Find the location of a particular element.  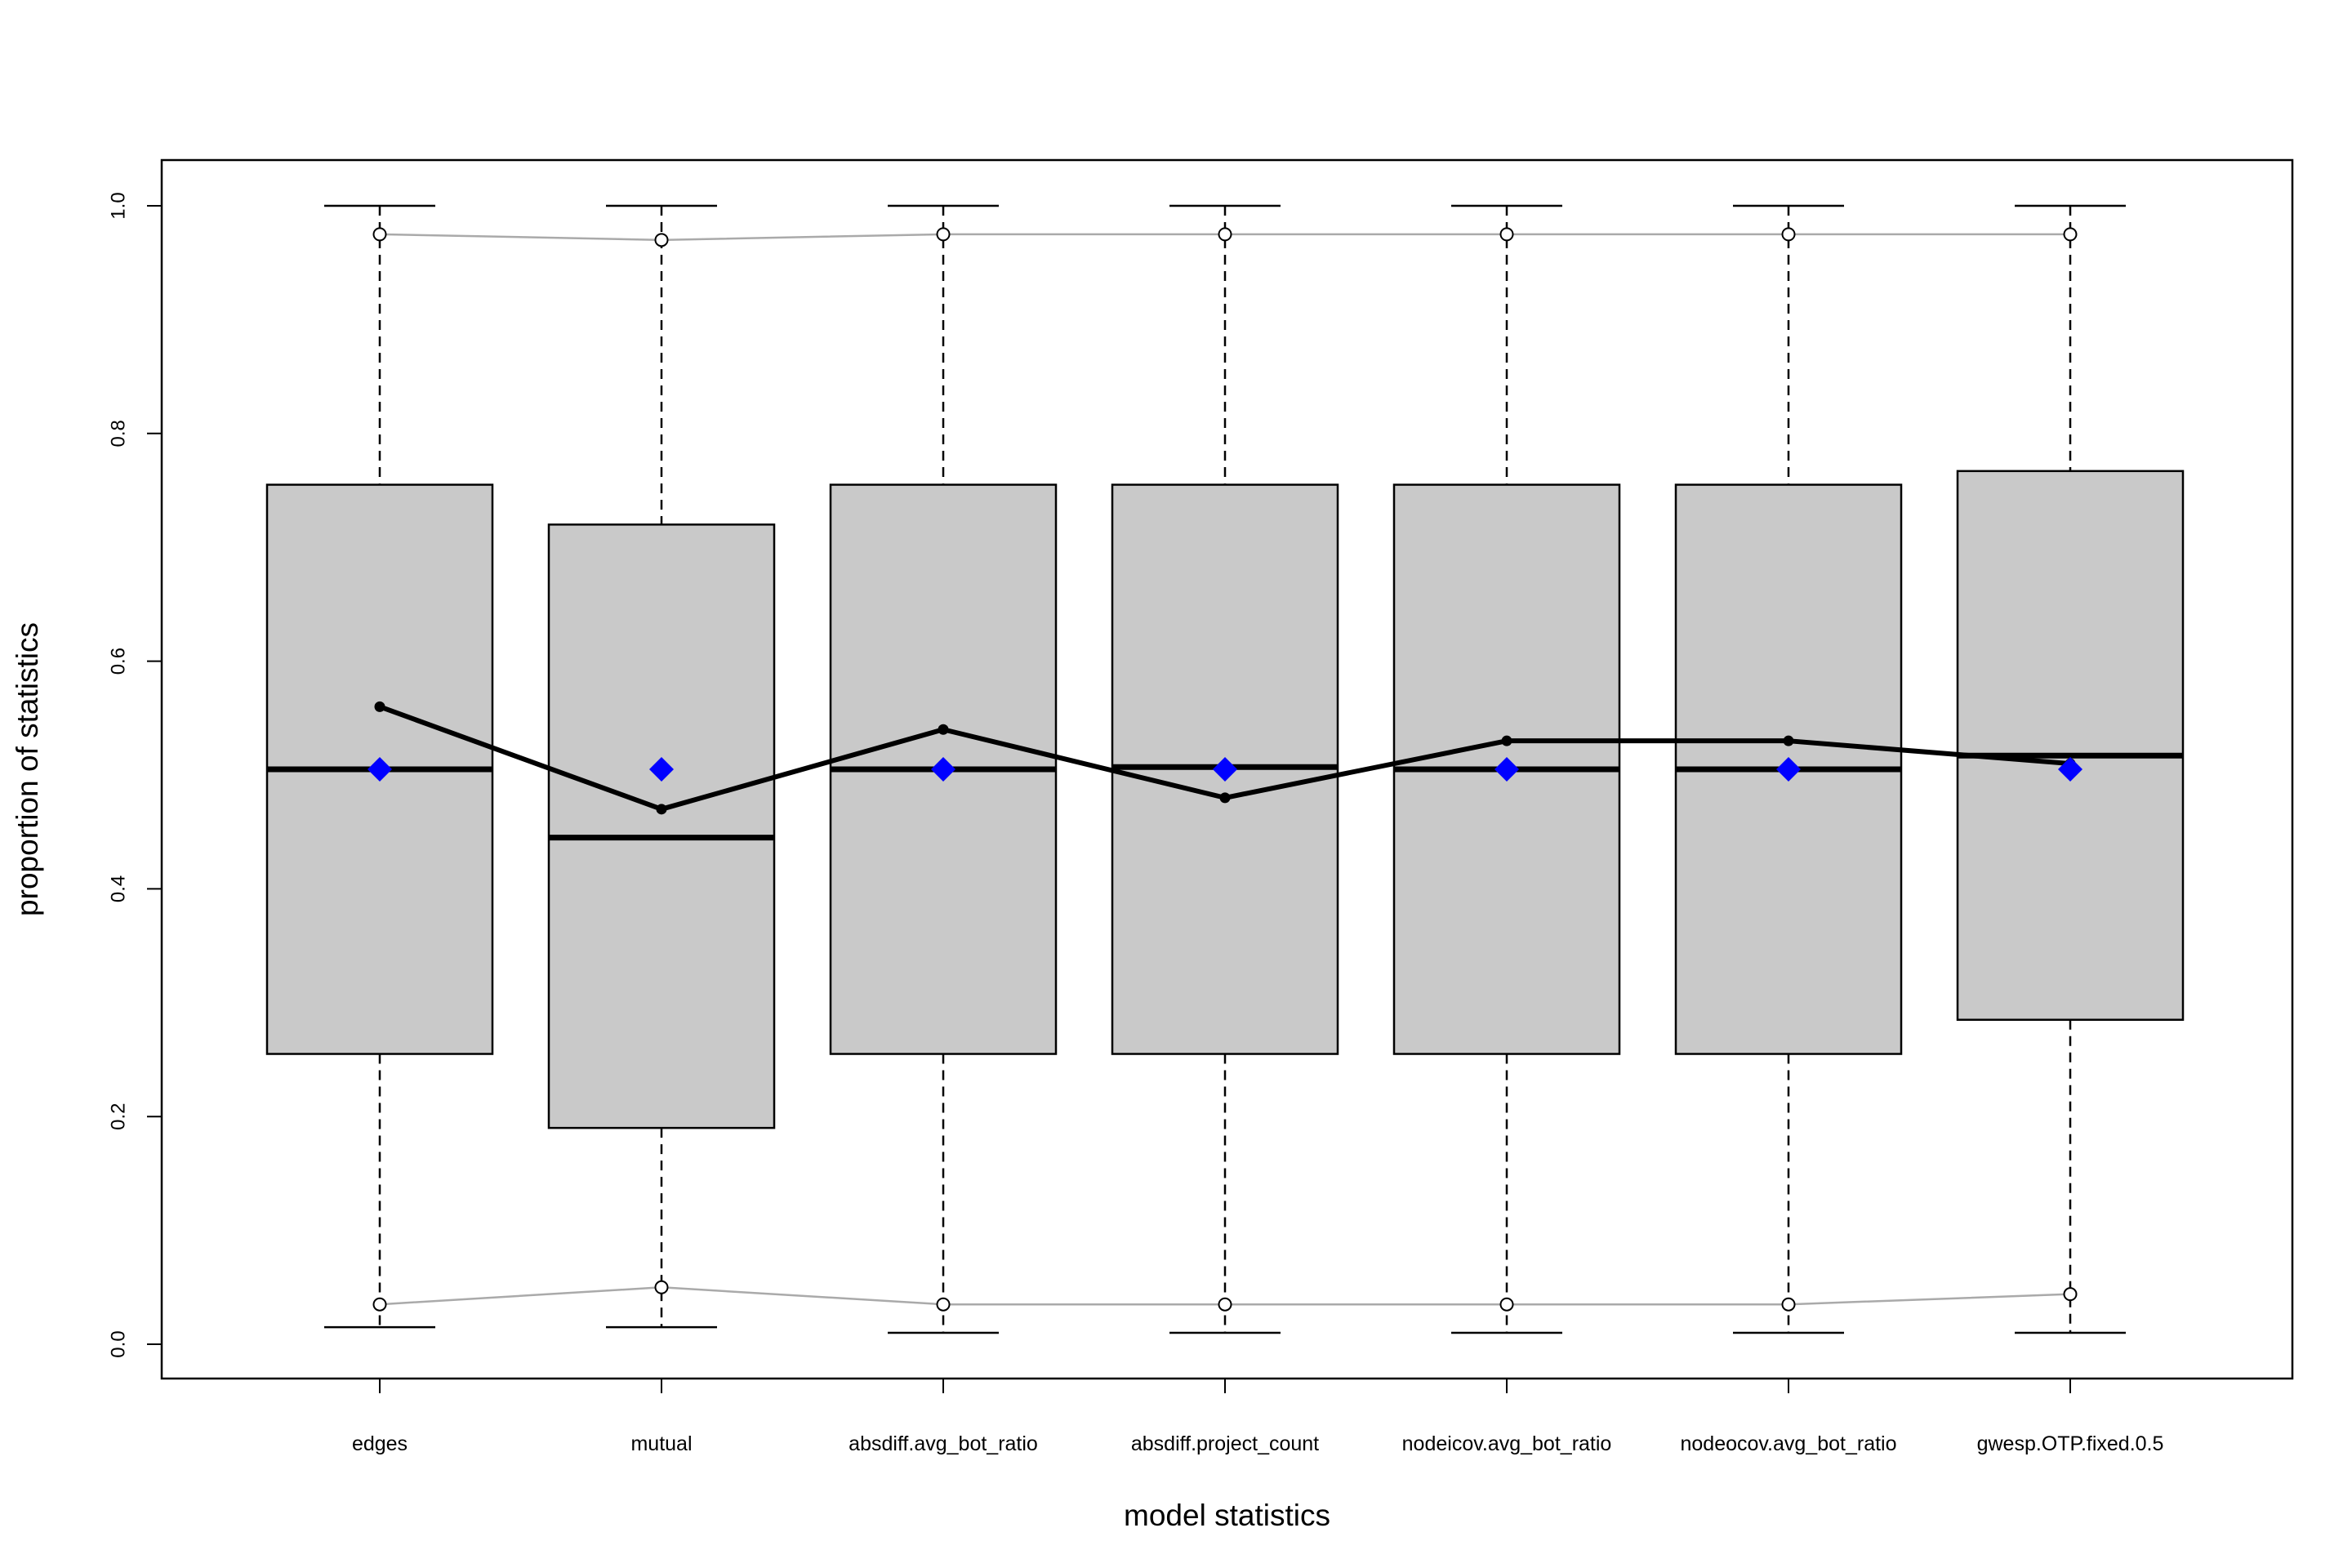

box-mutual is located at coordinates (661, 766).